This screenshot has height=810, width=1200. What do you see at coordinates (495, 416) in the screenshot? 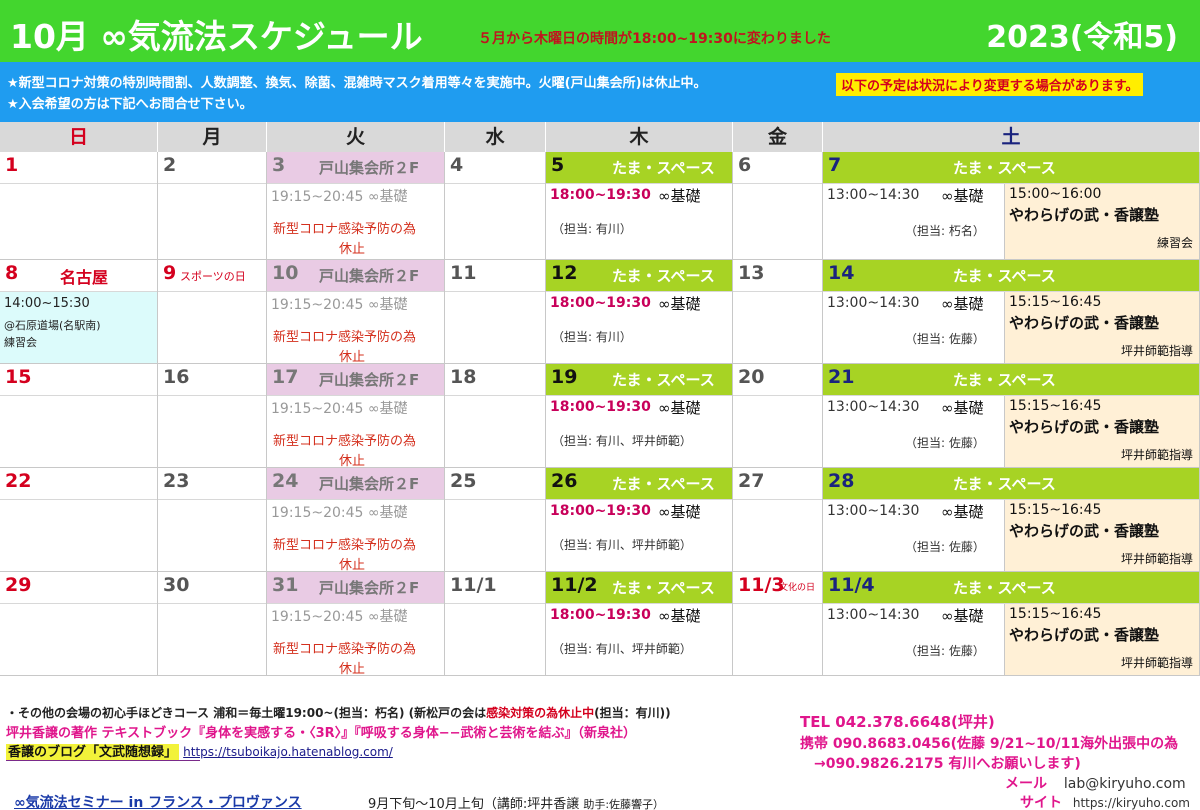
I see `day-cell-wed: 18` at bounding box center [495, 416].